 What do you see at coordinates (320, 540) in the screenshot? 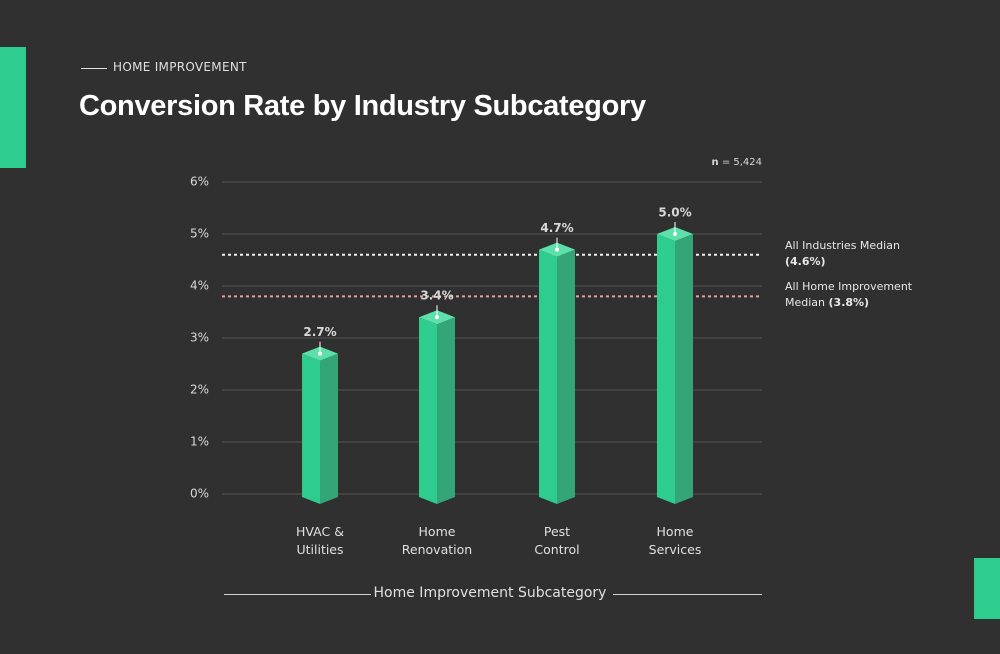
I see `x-tick-label: HVAC & Utilities` at bounding box center [320, 540].